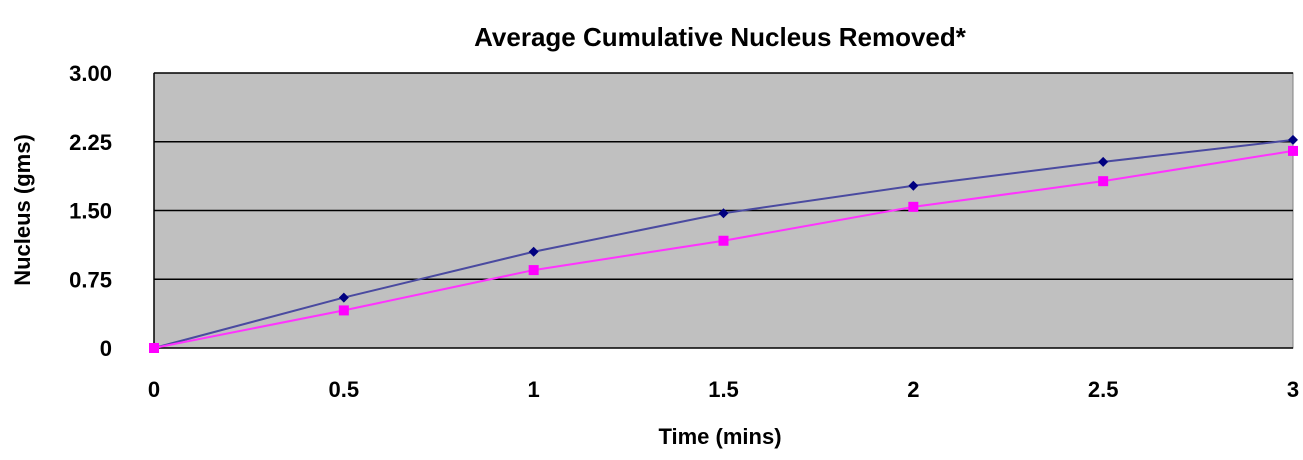  What do you see at coordinates (1103, 389) in the screenshot?
I see `x-tick-label-5: 2.5` at bounding box center [1103, 389].